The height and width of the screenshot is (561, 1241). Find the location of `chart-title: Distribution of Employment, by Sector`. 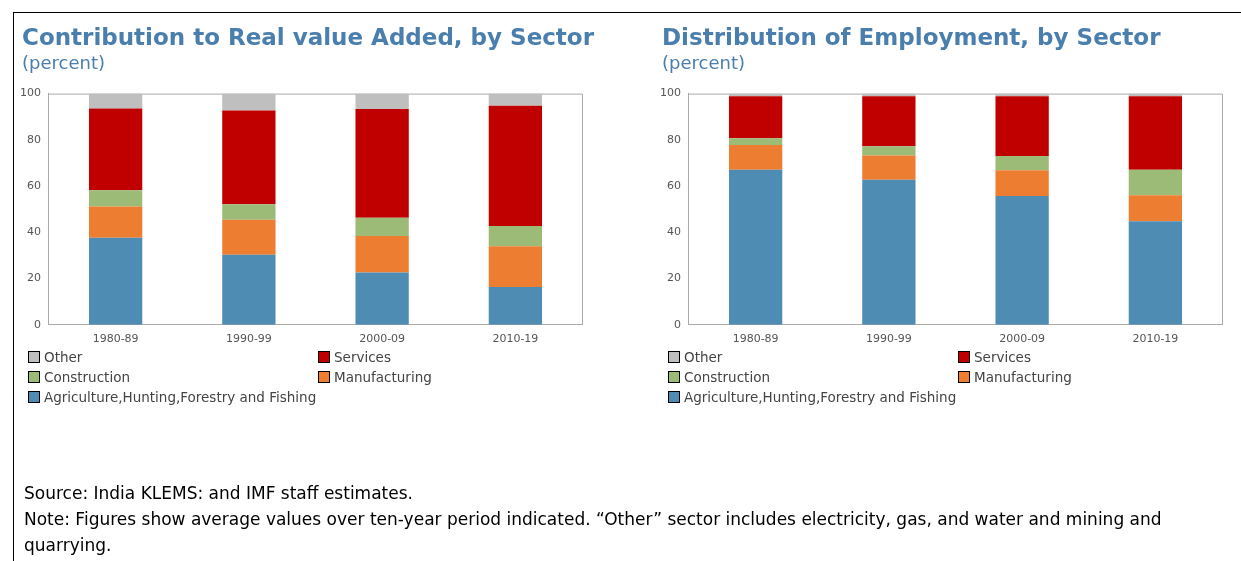

chart-title: Distribution of Employment, by Sector is located at coordinates (912, 37).